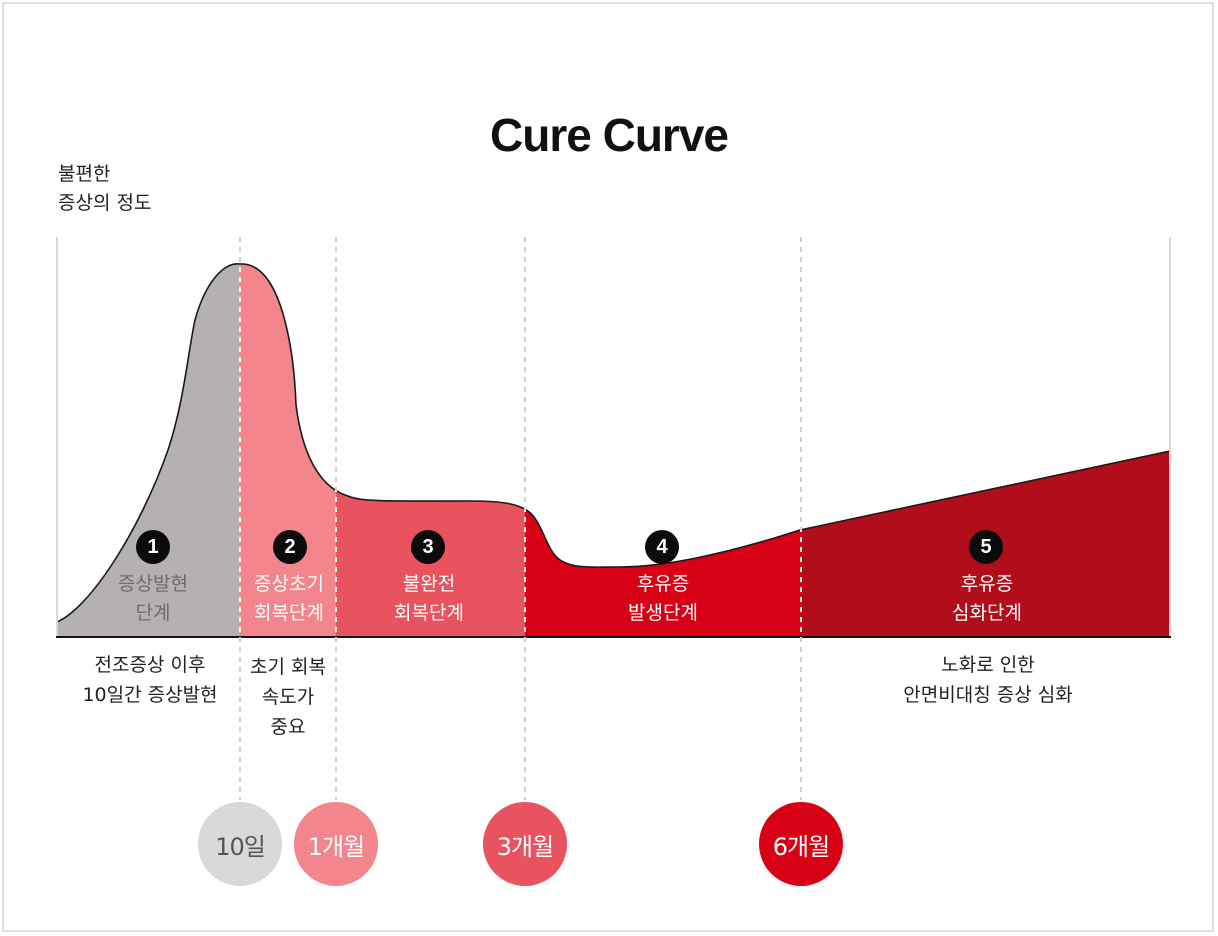 This screenshot has width=1218, height=936. I want to click on stage-1-badge: 1, so click(153, 547).